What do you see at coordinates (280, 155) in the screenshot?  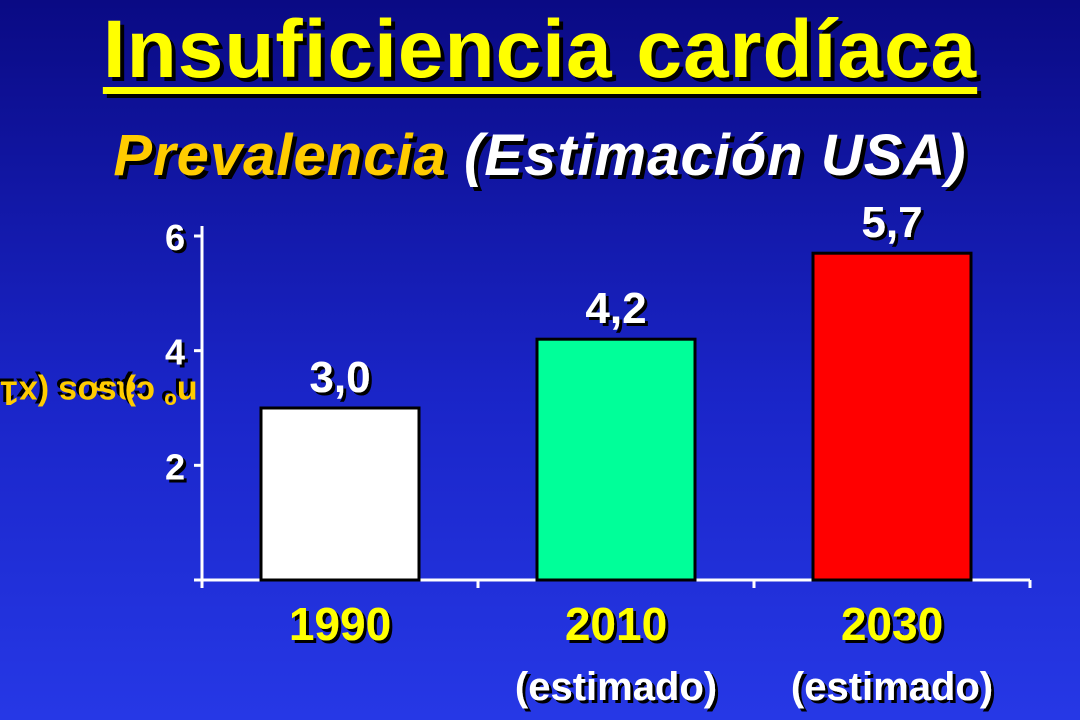 I see `subtitle-main: Prevalencia` at bounding box center [280, 155].